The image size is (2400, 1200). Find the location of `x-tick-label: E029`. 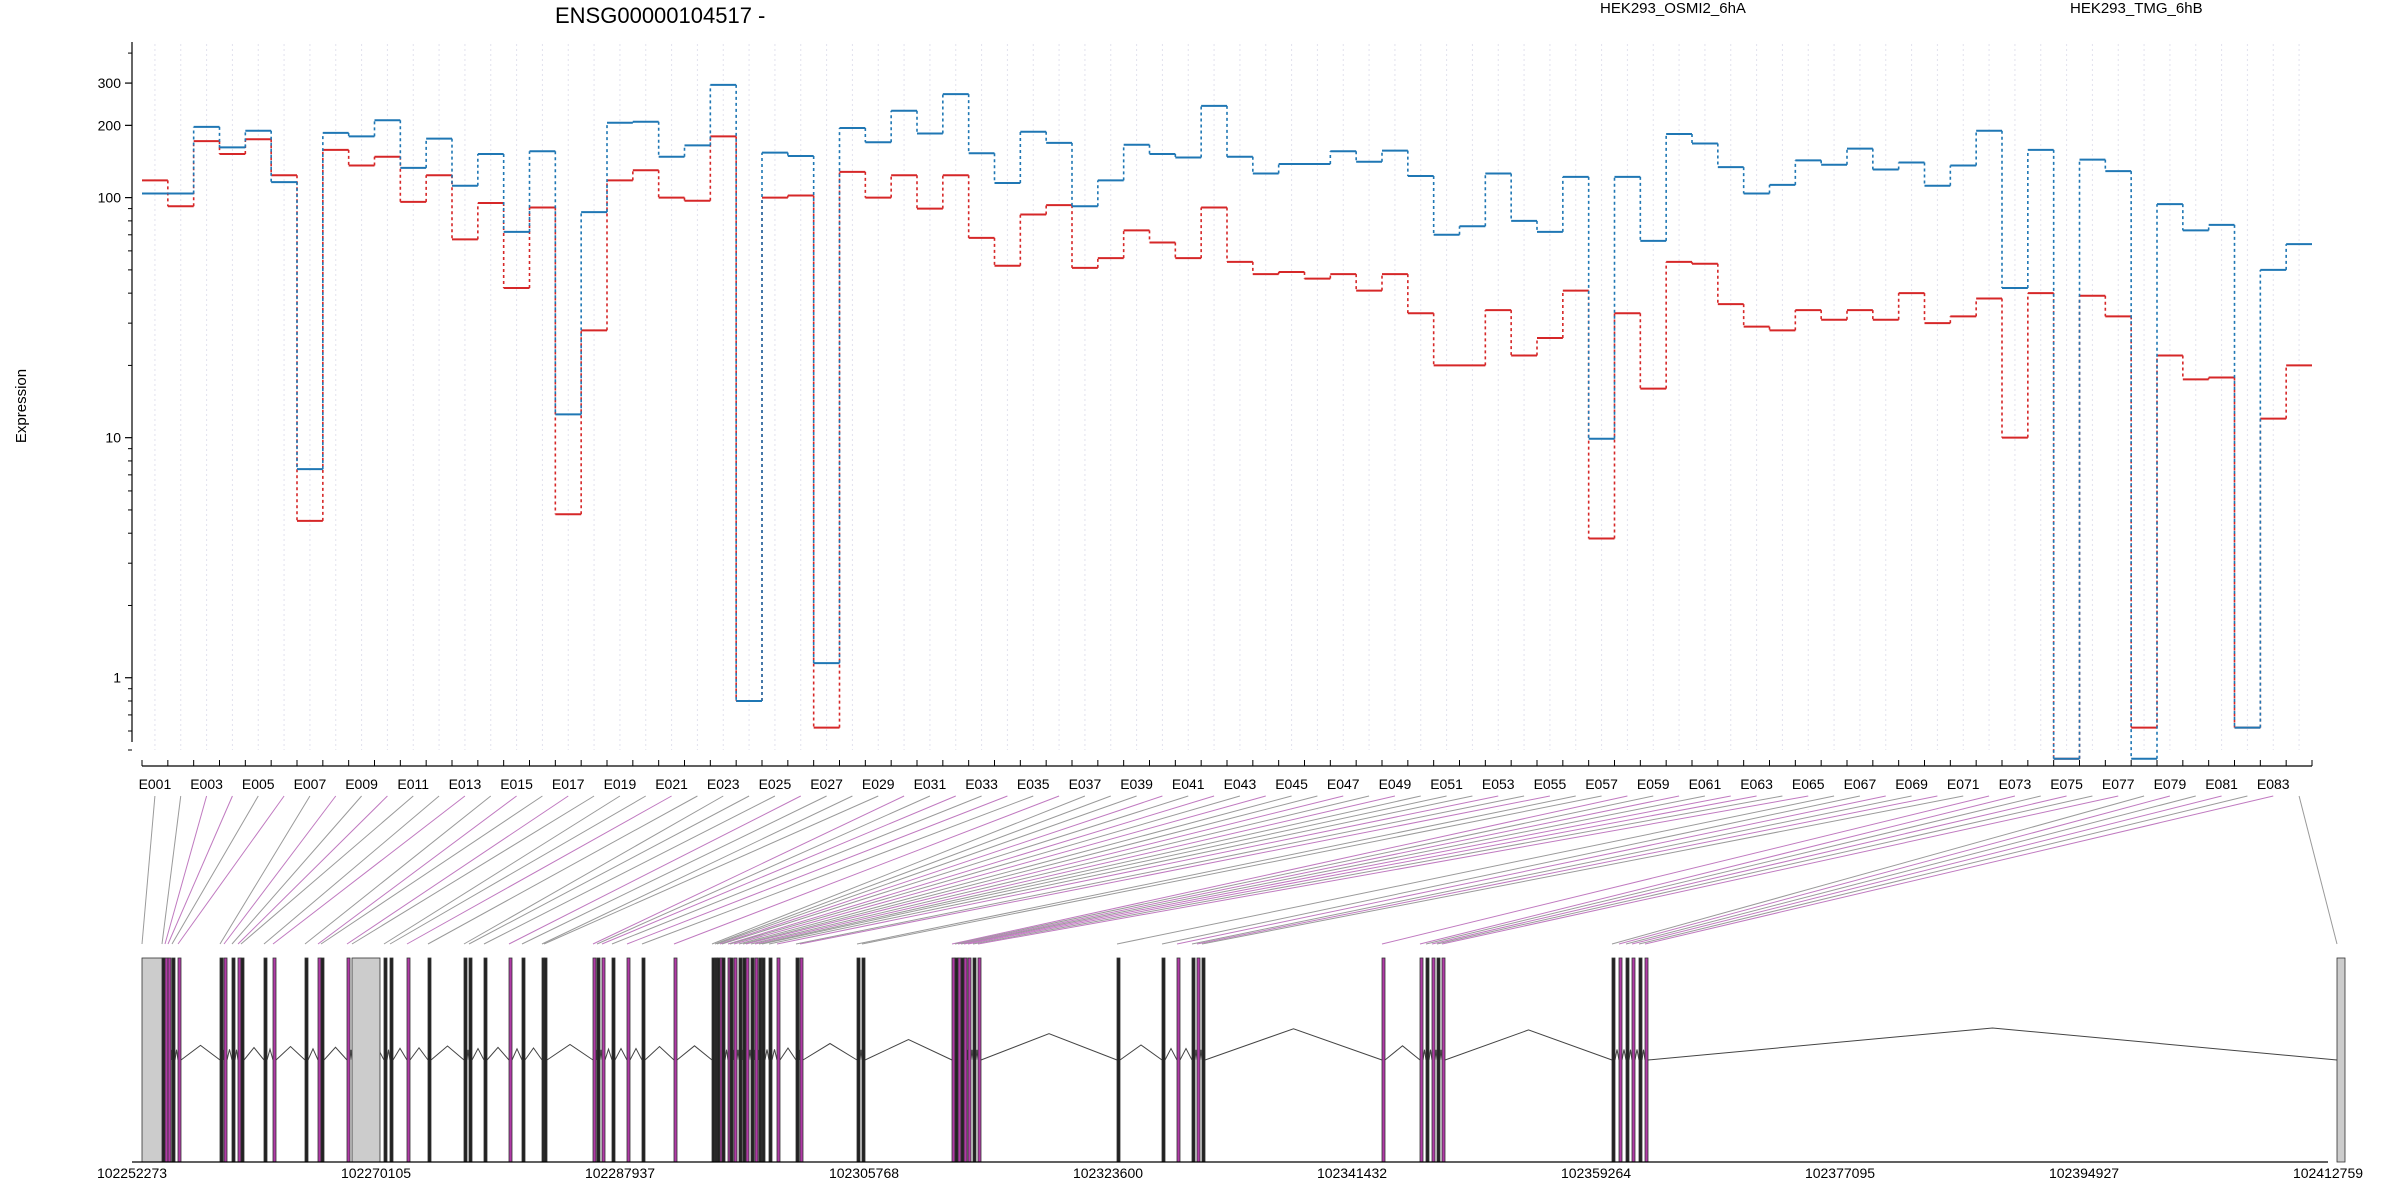

x-tick-label: E029 is located at coordinates (878, 784).